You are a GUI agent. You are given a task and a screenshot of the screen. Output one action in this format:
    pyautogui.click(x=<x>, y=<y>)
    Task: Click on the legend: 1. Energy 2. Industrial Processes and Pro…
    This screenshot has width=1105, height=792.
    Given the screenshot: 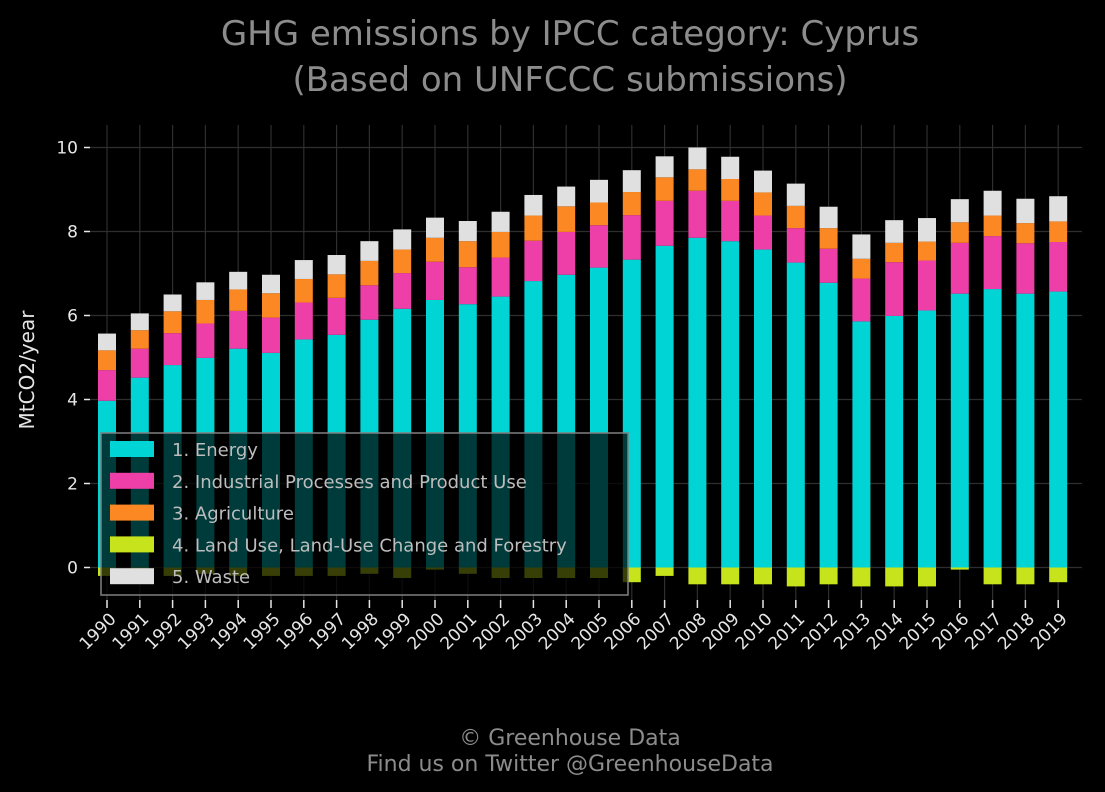 What is the action you would take?
    pyautogui.click(x=364, y=514)
    